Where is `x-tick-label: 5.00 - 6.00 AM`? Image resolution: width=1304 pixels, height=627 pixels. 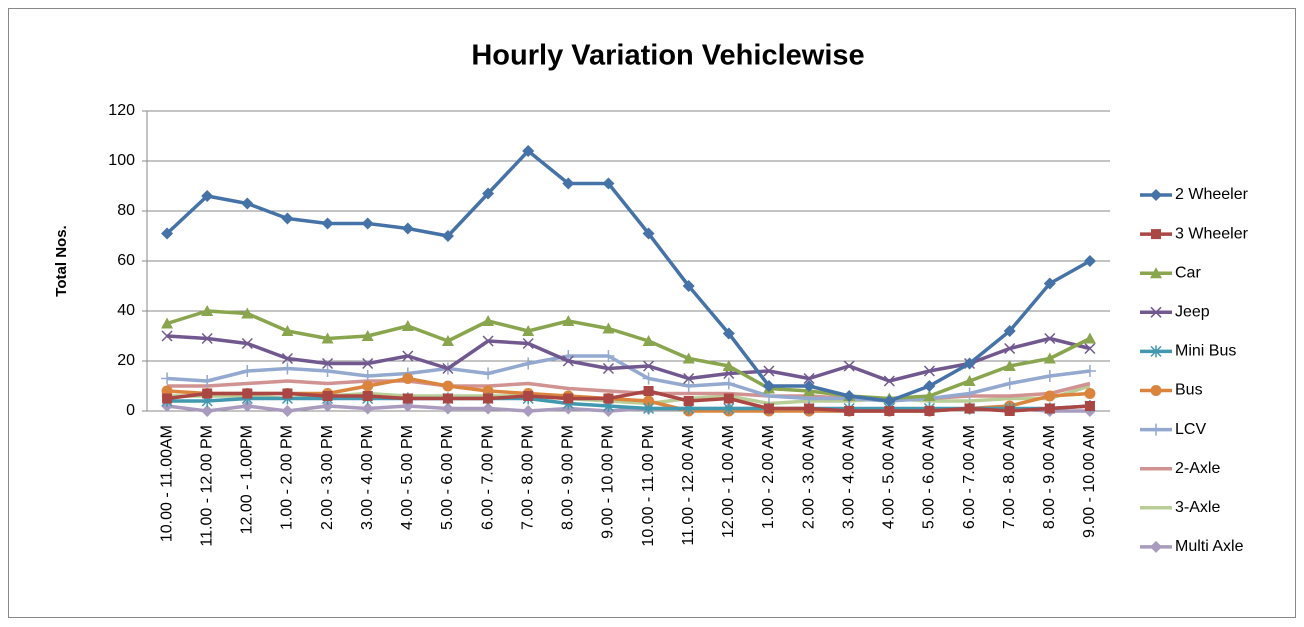 x-tick-label: 5.00 - 6.00 AM is located at coordinates (929, 477).